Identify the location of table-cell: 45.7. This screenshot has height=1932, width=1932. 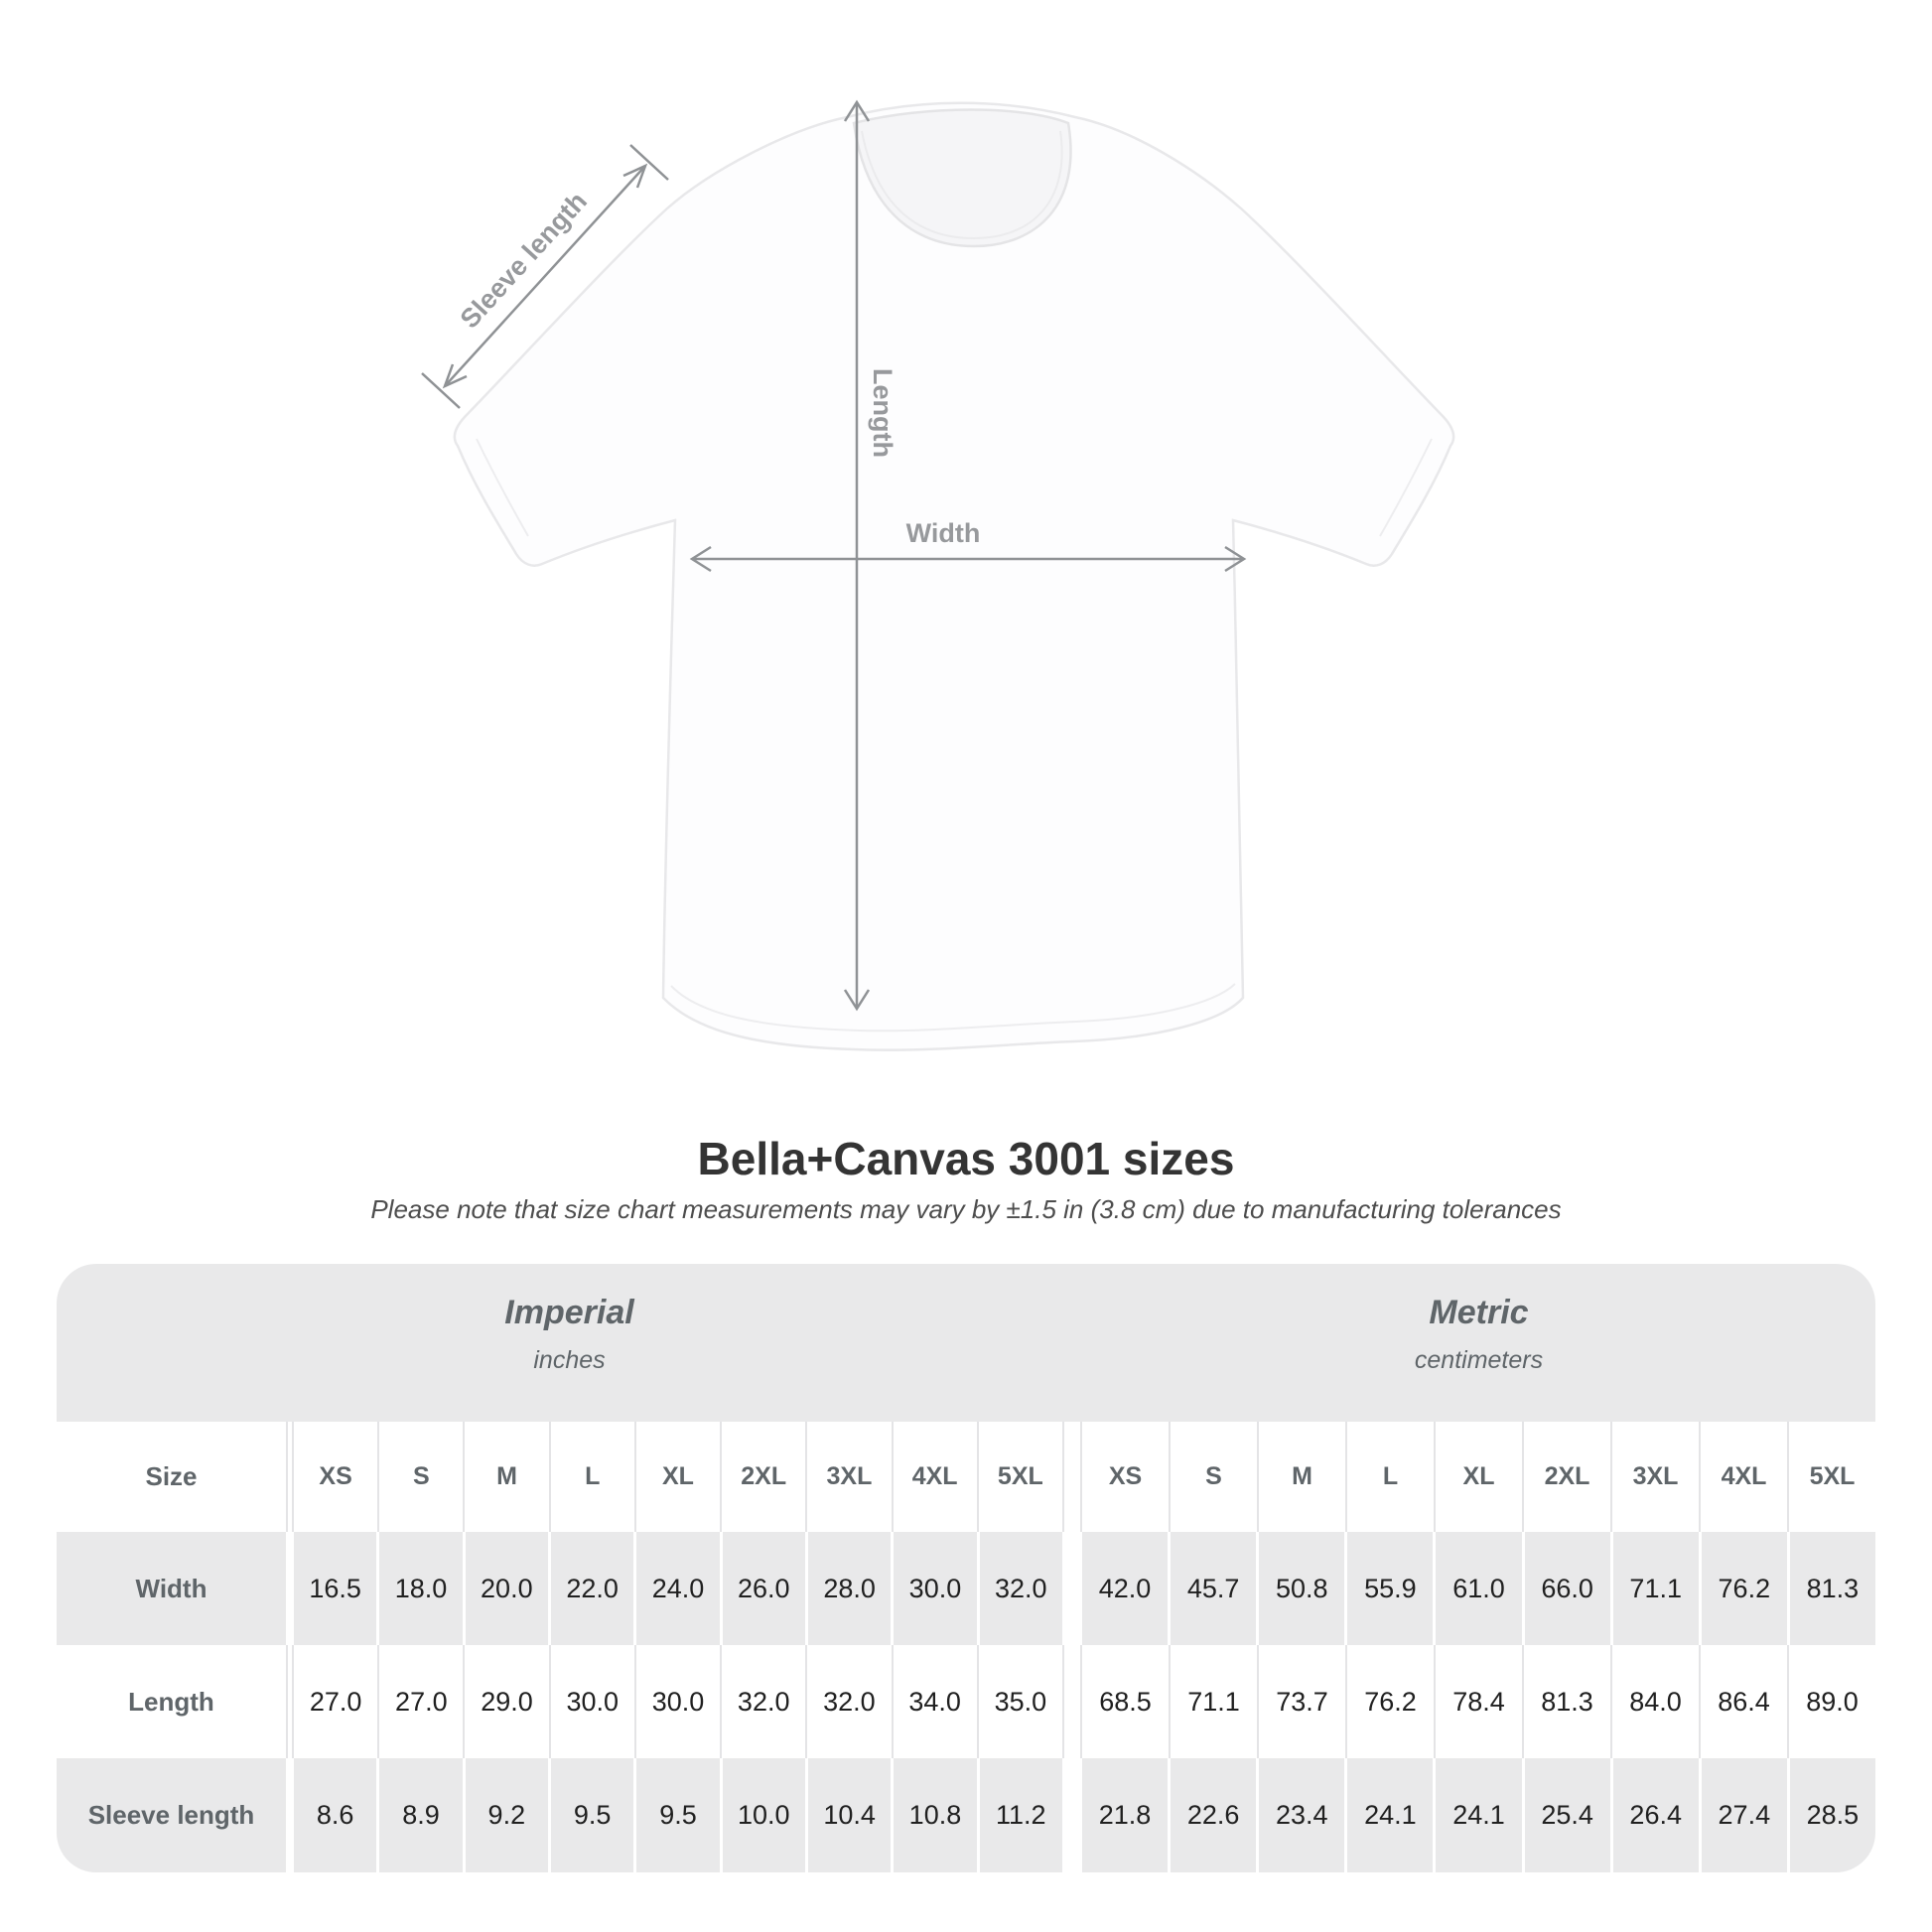
(1212, 1589).